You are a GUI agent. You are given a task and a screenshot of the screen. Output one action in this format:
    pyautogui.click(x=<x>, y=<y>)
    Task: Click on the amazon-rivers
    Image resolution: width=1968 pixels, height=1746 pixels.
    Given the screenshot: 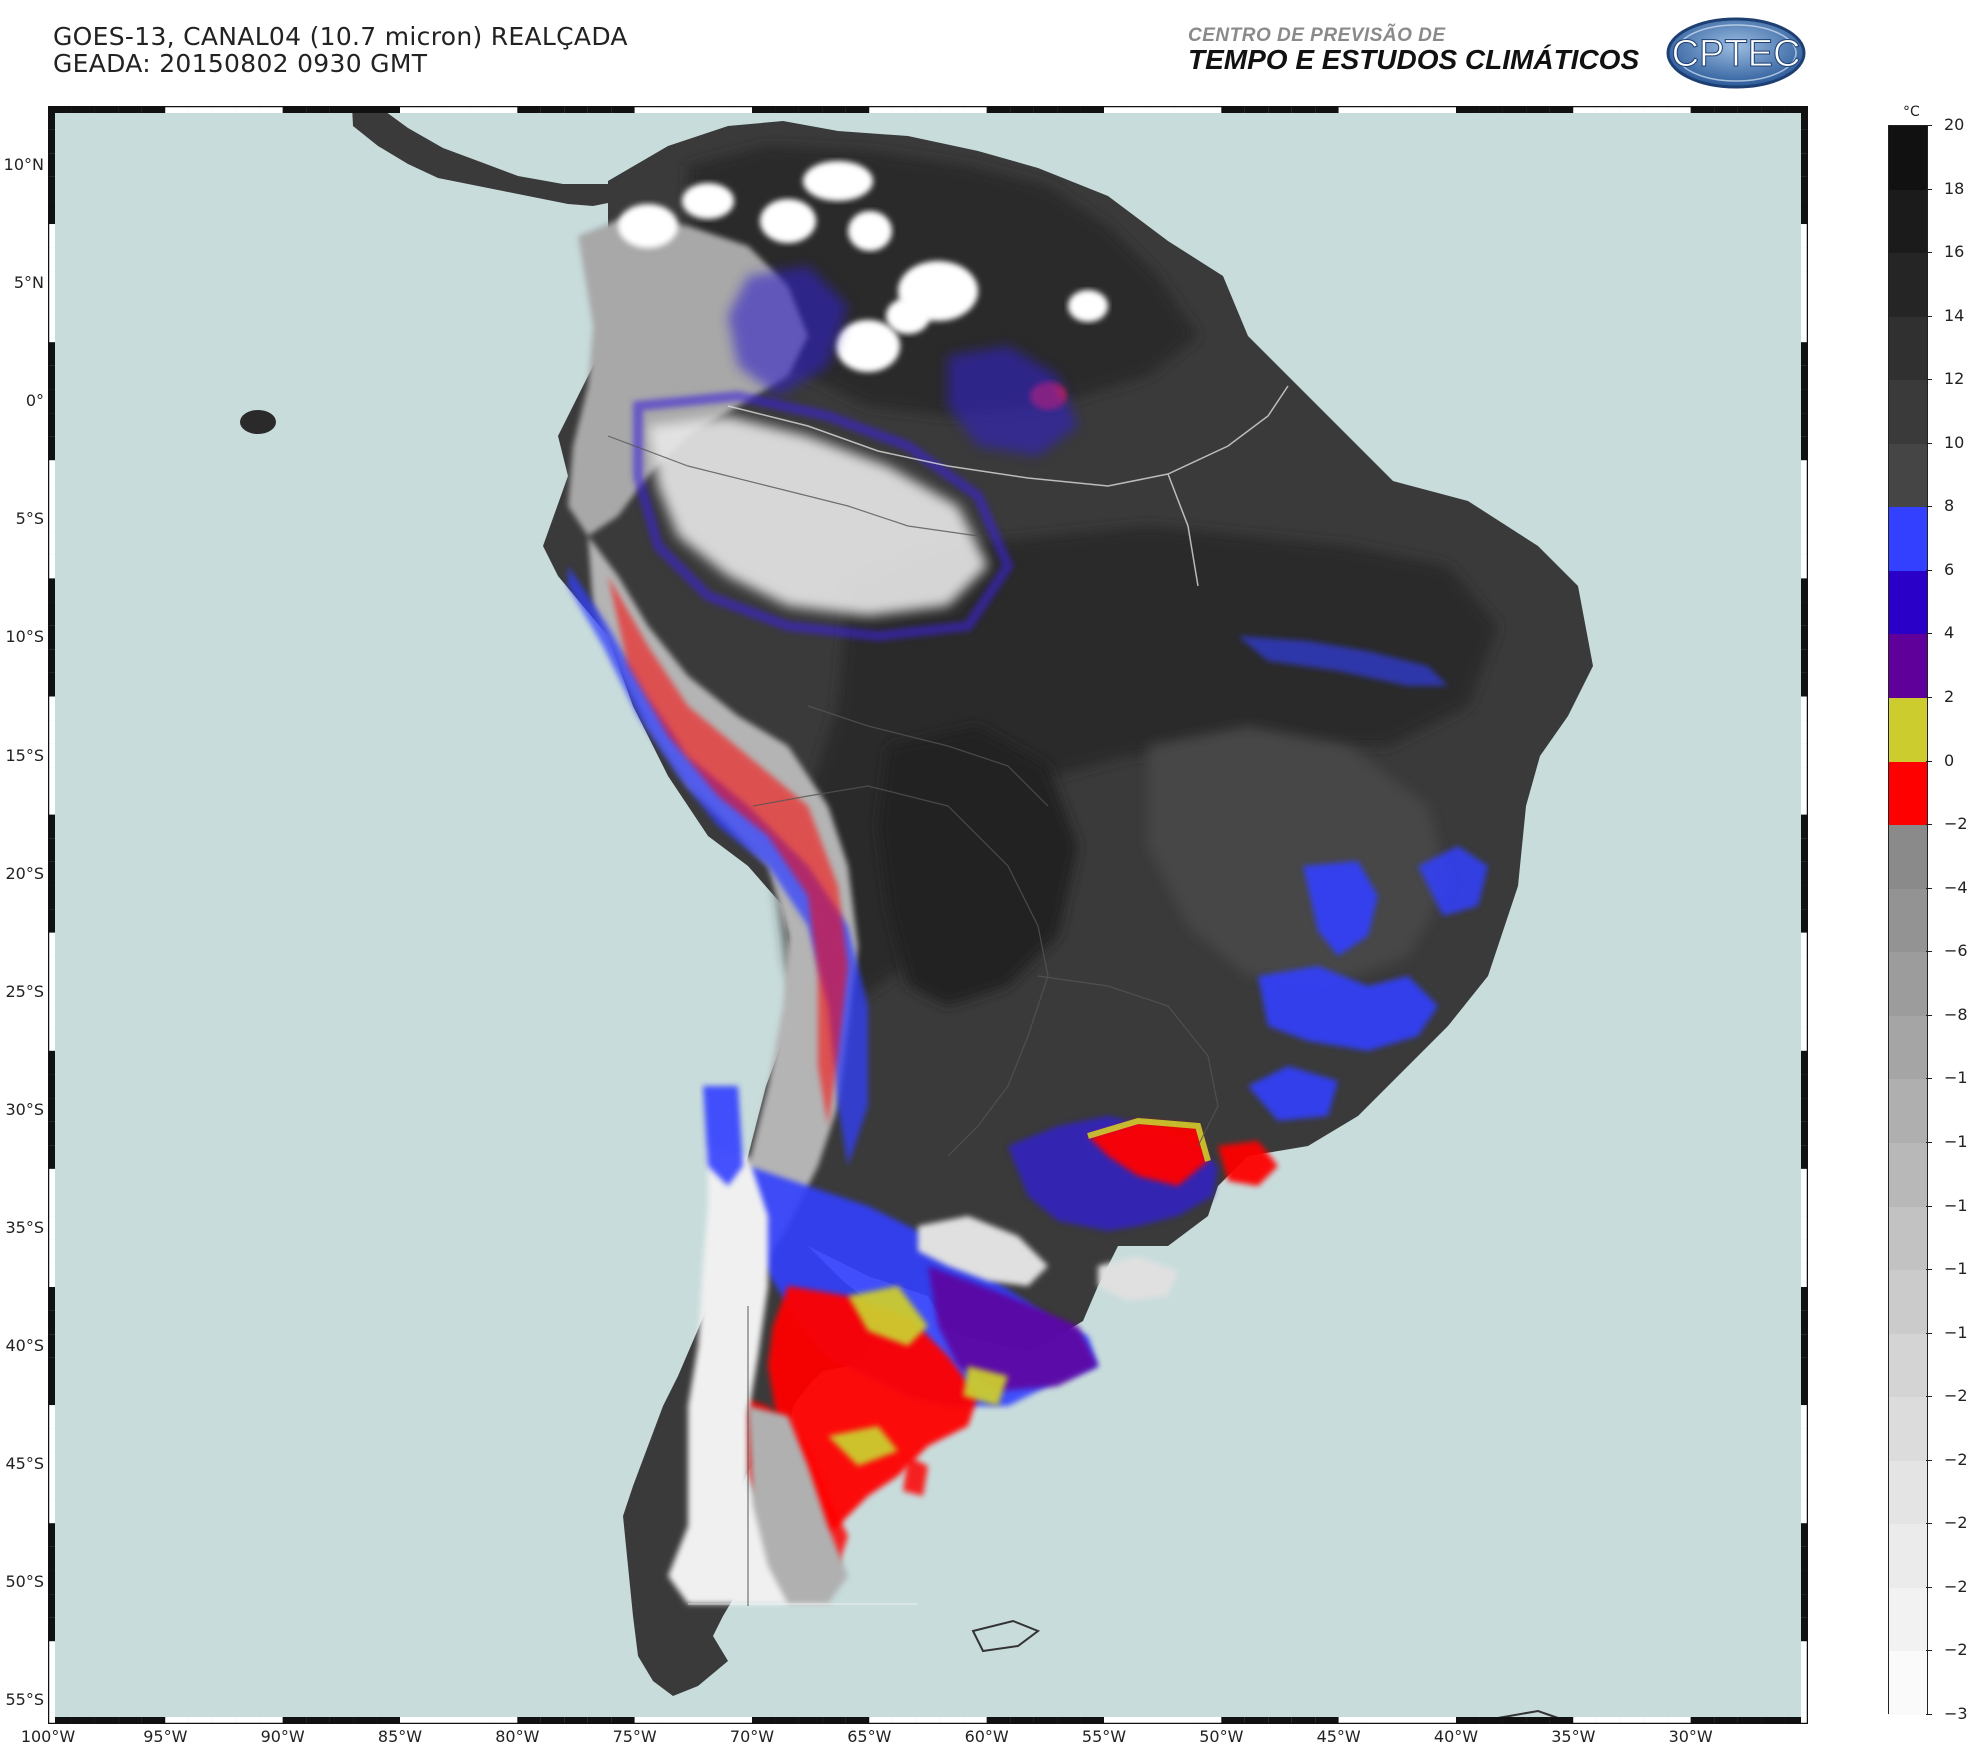 What is the action you would take?
    pyautogui.click(x=1008, y=486)
    